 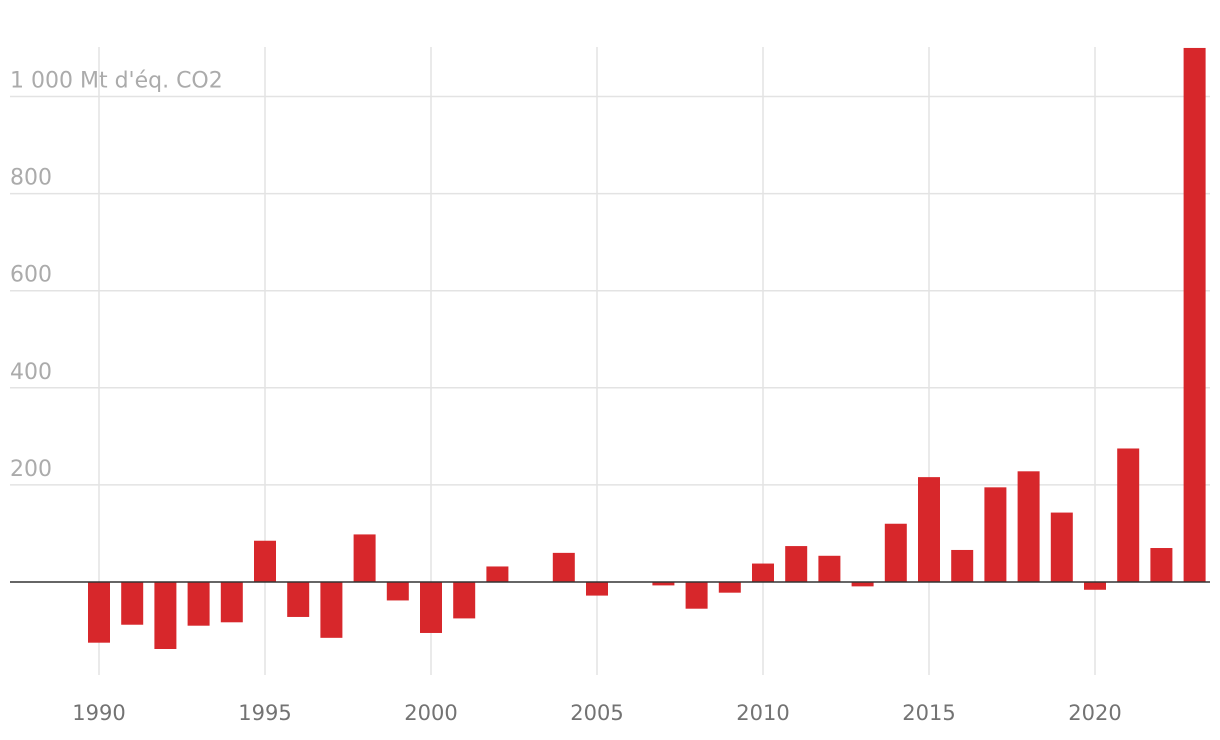 I want to click on bar-2021, so click(x=1128, y=515).